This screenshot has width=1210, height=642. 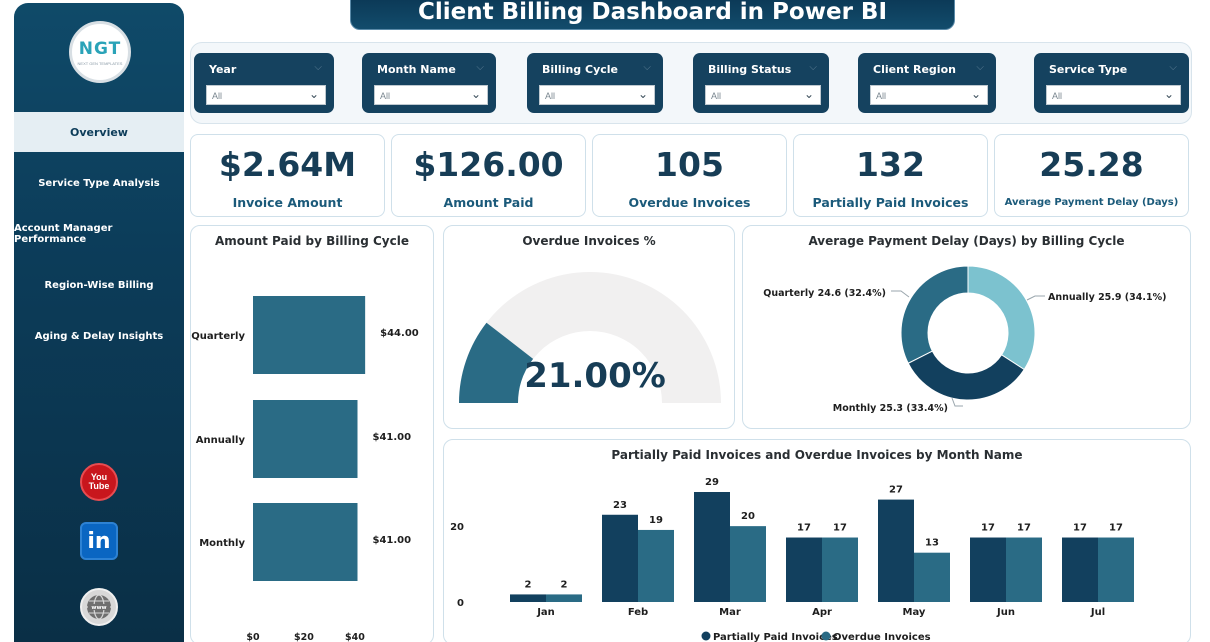 I want to click on filter-service-type-label: Service Type, so click(x=1088, y=69).